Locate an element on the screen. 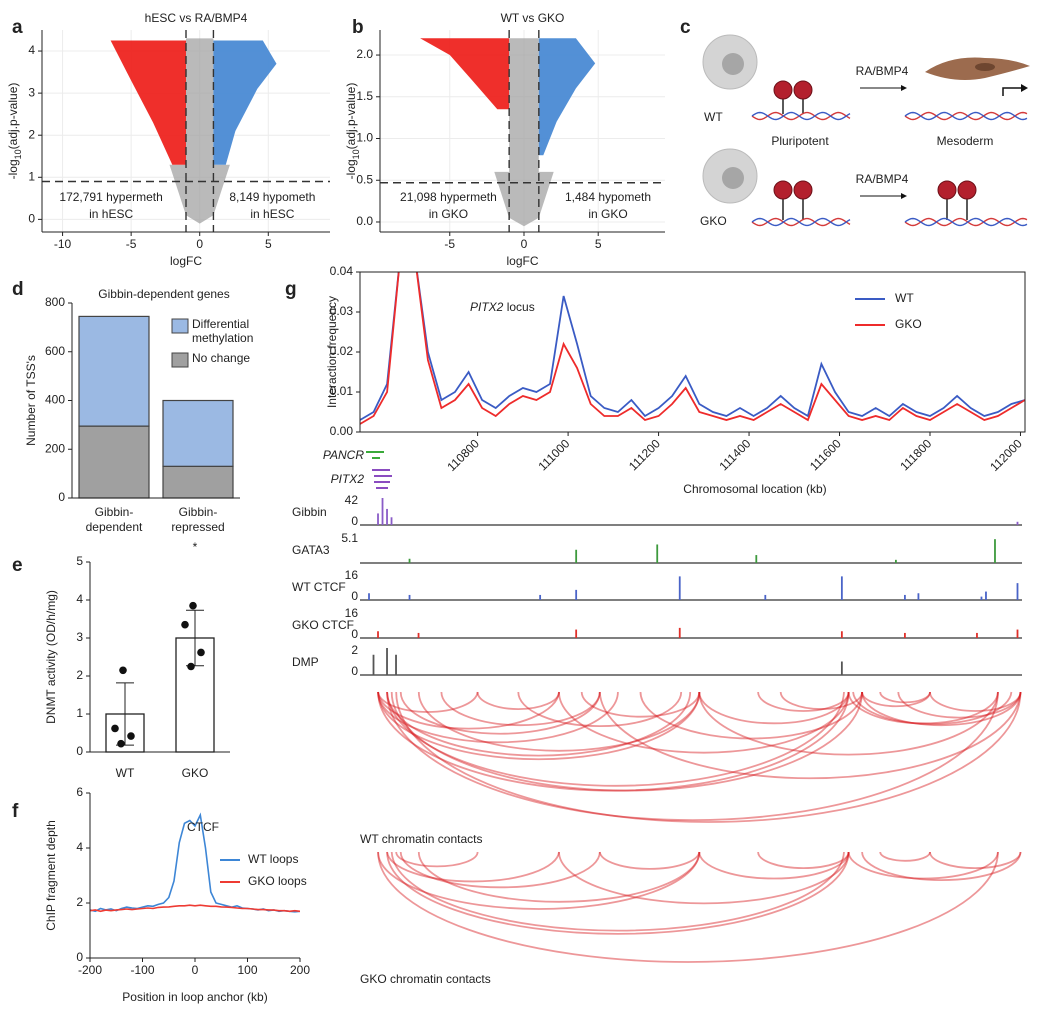  annotation: PITX2 locus is located at coordinates (502, 307).